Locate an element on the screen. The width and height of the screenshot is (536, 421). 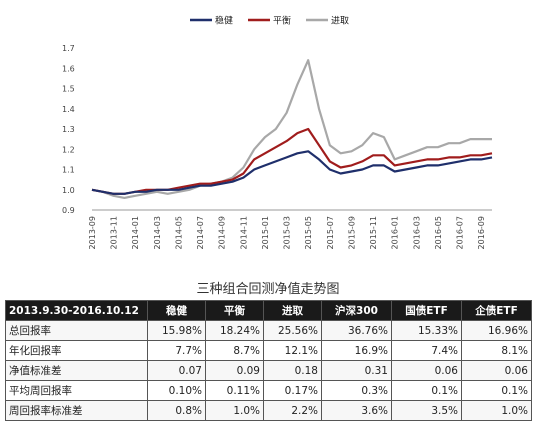
x-tick-label: 2013-11 is located at coordinates (114, 232).